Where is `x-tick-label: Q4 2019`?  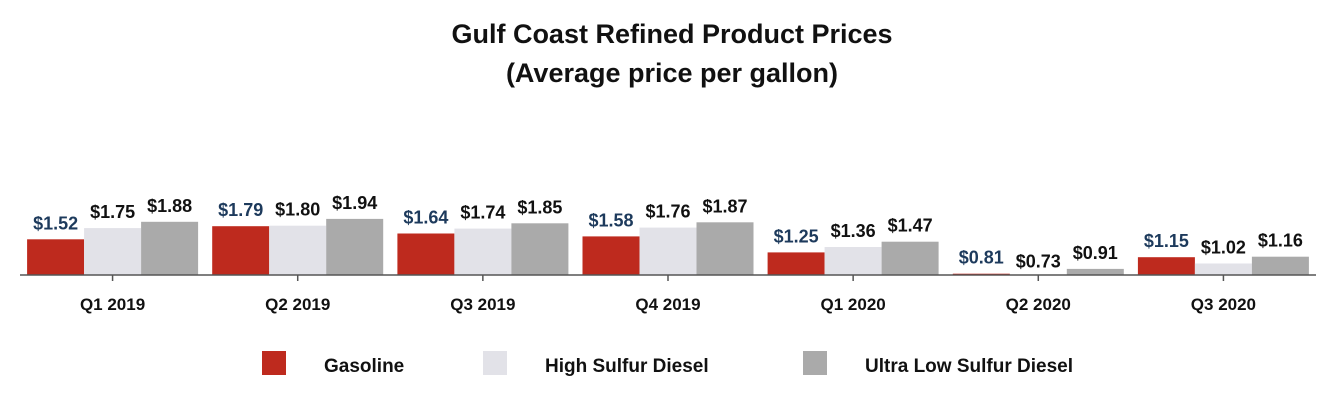 x-tick-label: Q4 2019 is located at coordinates (667, 304).